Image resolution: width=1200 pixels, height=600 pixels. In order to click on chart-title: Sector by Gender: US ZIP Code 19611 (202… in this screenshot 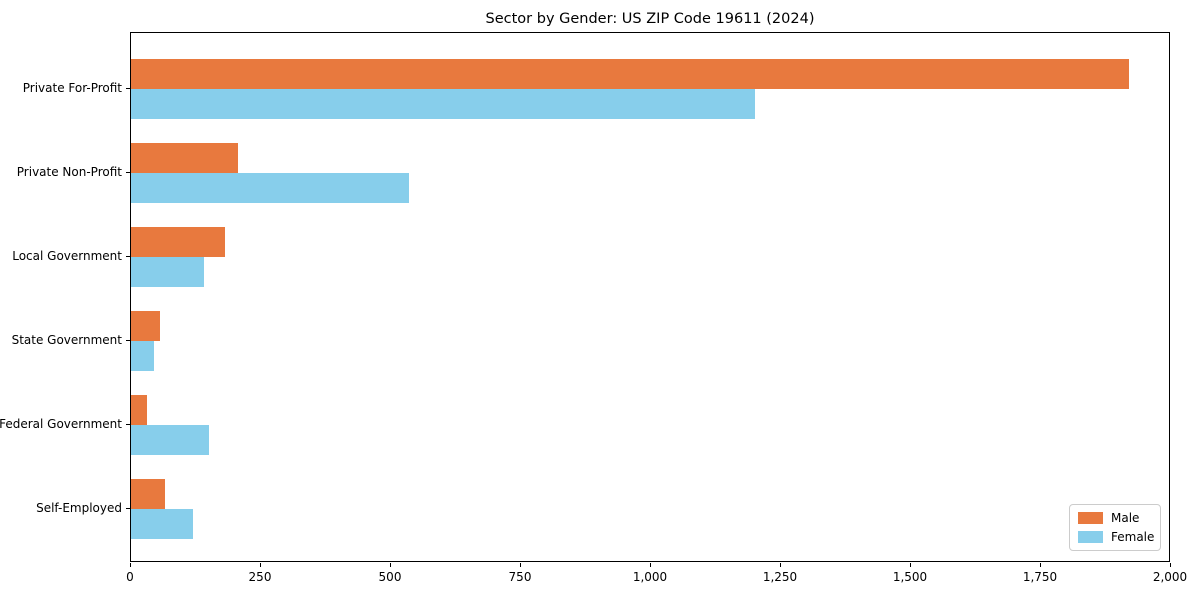, I will do `click(650, 19)`.